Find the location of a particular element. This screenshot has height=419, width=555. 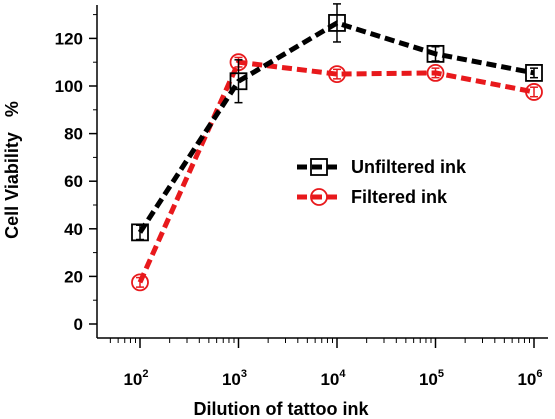

legend-label: Filtered ink is located at coordinates (399, 197).